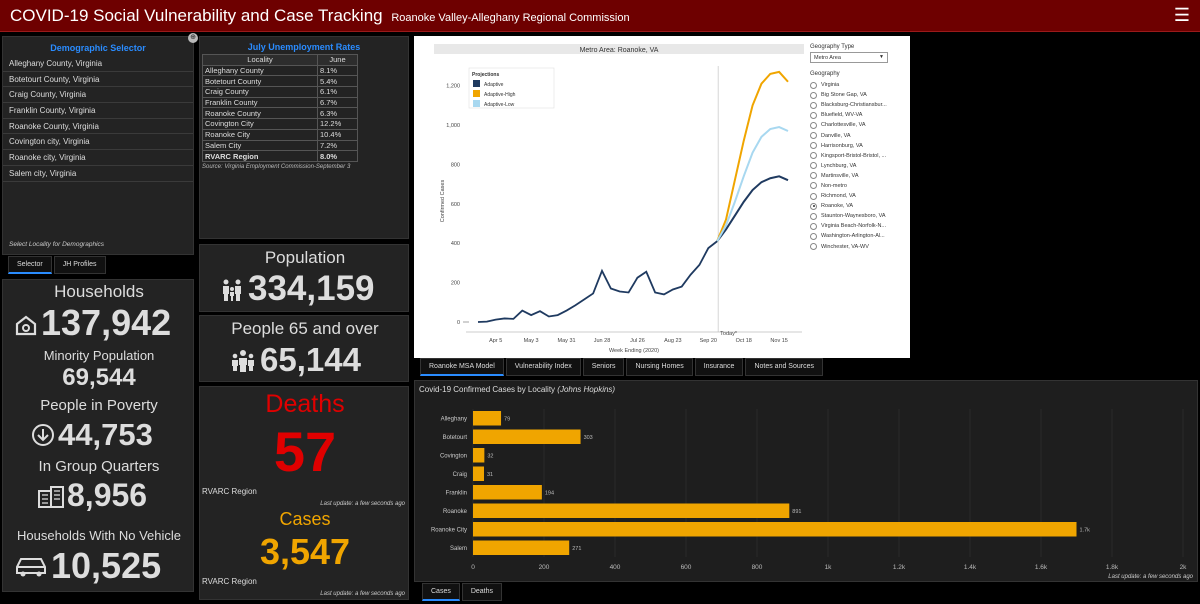  What do you see at coordinates (619, 50) in the screenshot?
I see `chart-title: Metro Area: Roanoke, VA` at bounding box center [619, 50].